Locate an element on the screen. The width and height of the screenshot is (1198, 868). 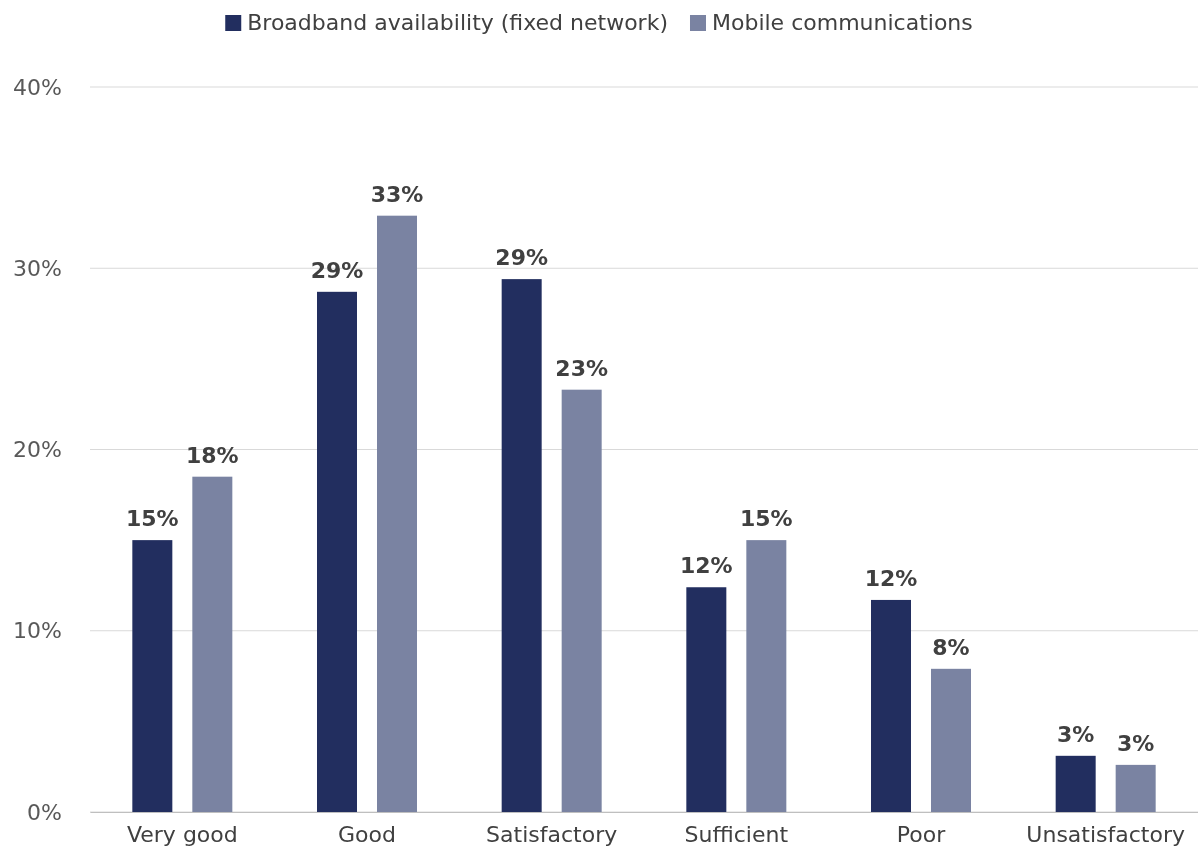
y-tick-label: 20% is located at coordinates (37, 450).